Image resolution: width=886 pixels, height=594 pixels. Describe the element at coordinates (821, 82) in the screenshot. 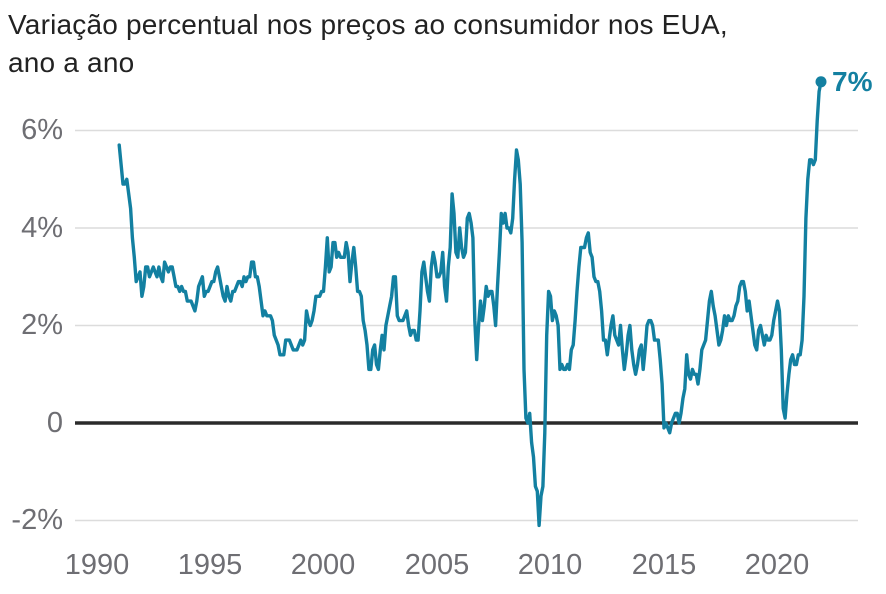

I see `end-point-dot` at that location.